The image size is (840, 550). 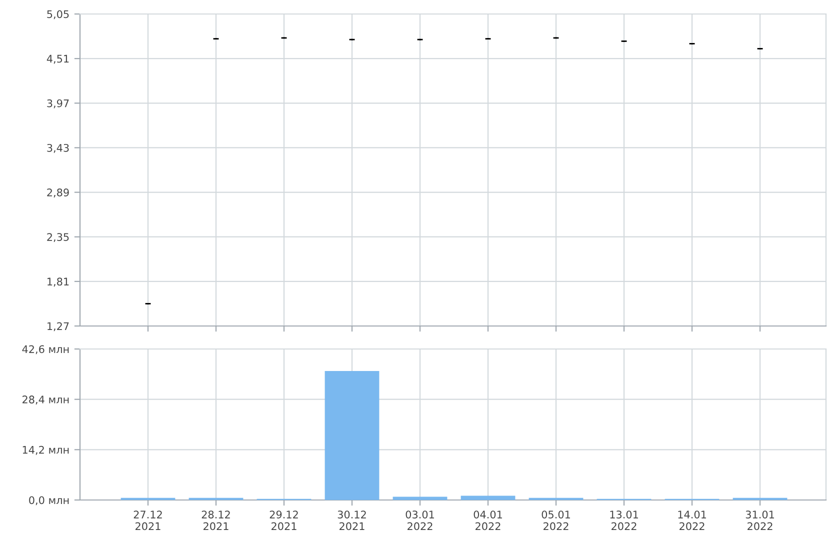 I want to click on y-tick-label: 1,81, so click(x=58, y=282).